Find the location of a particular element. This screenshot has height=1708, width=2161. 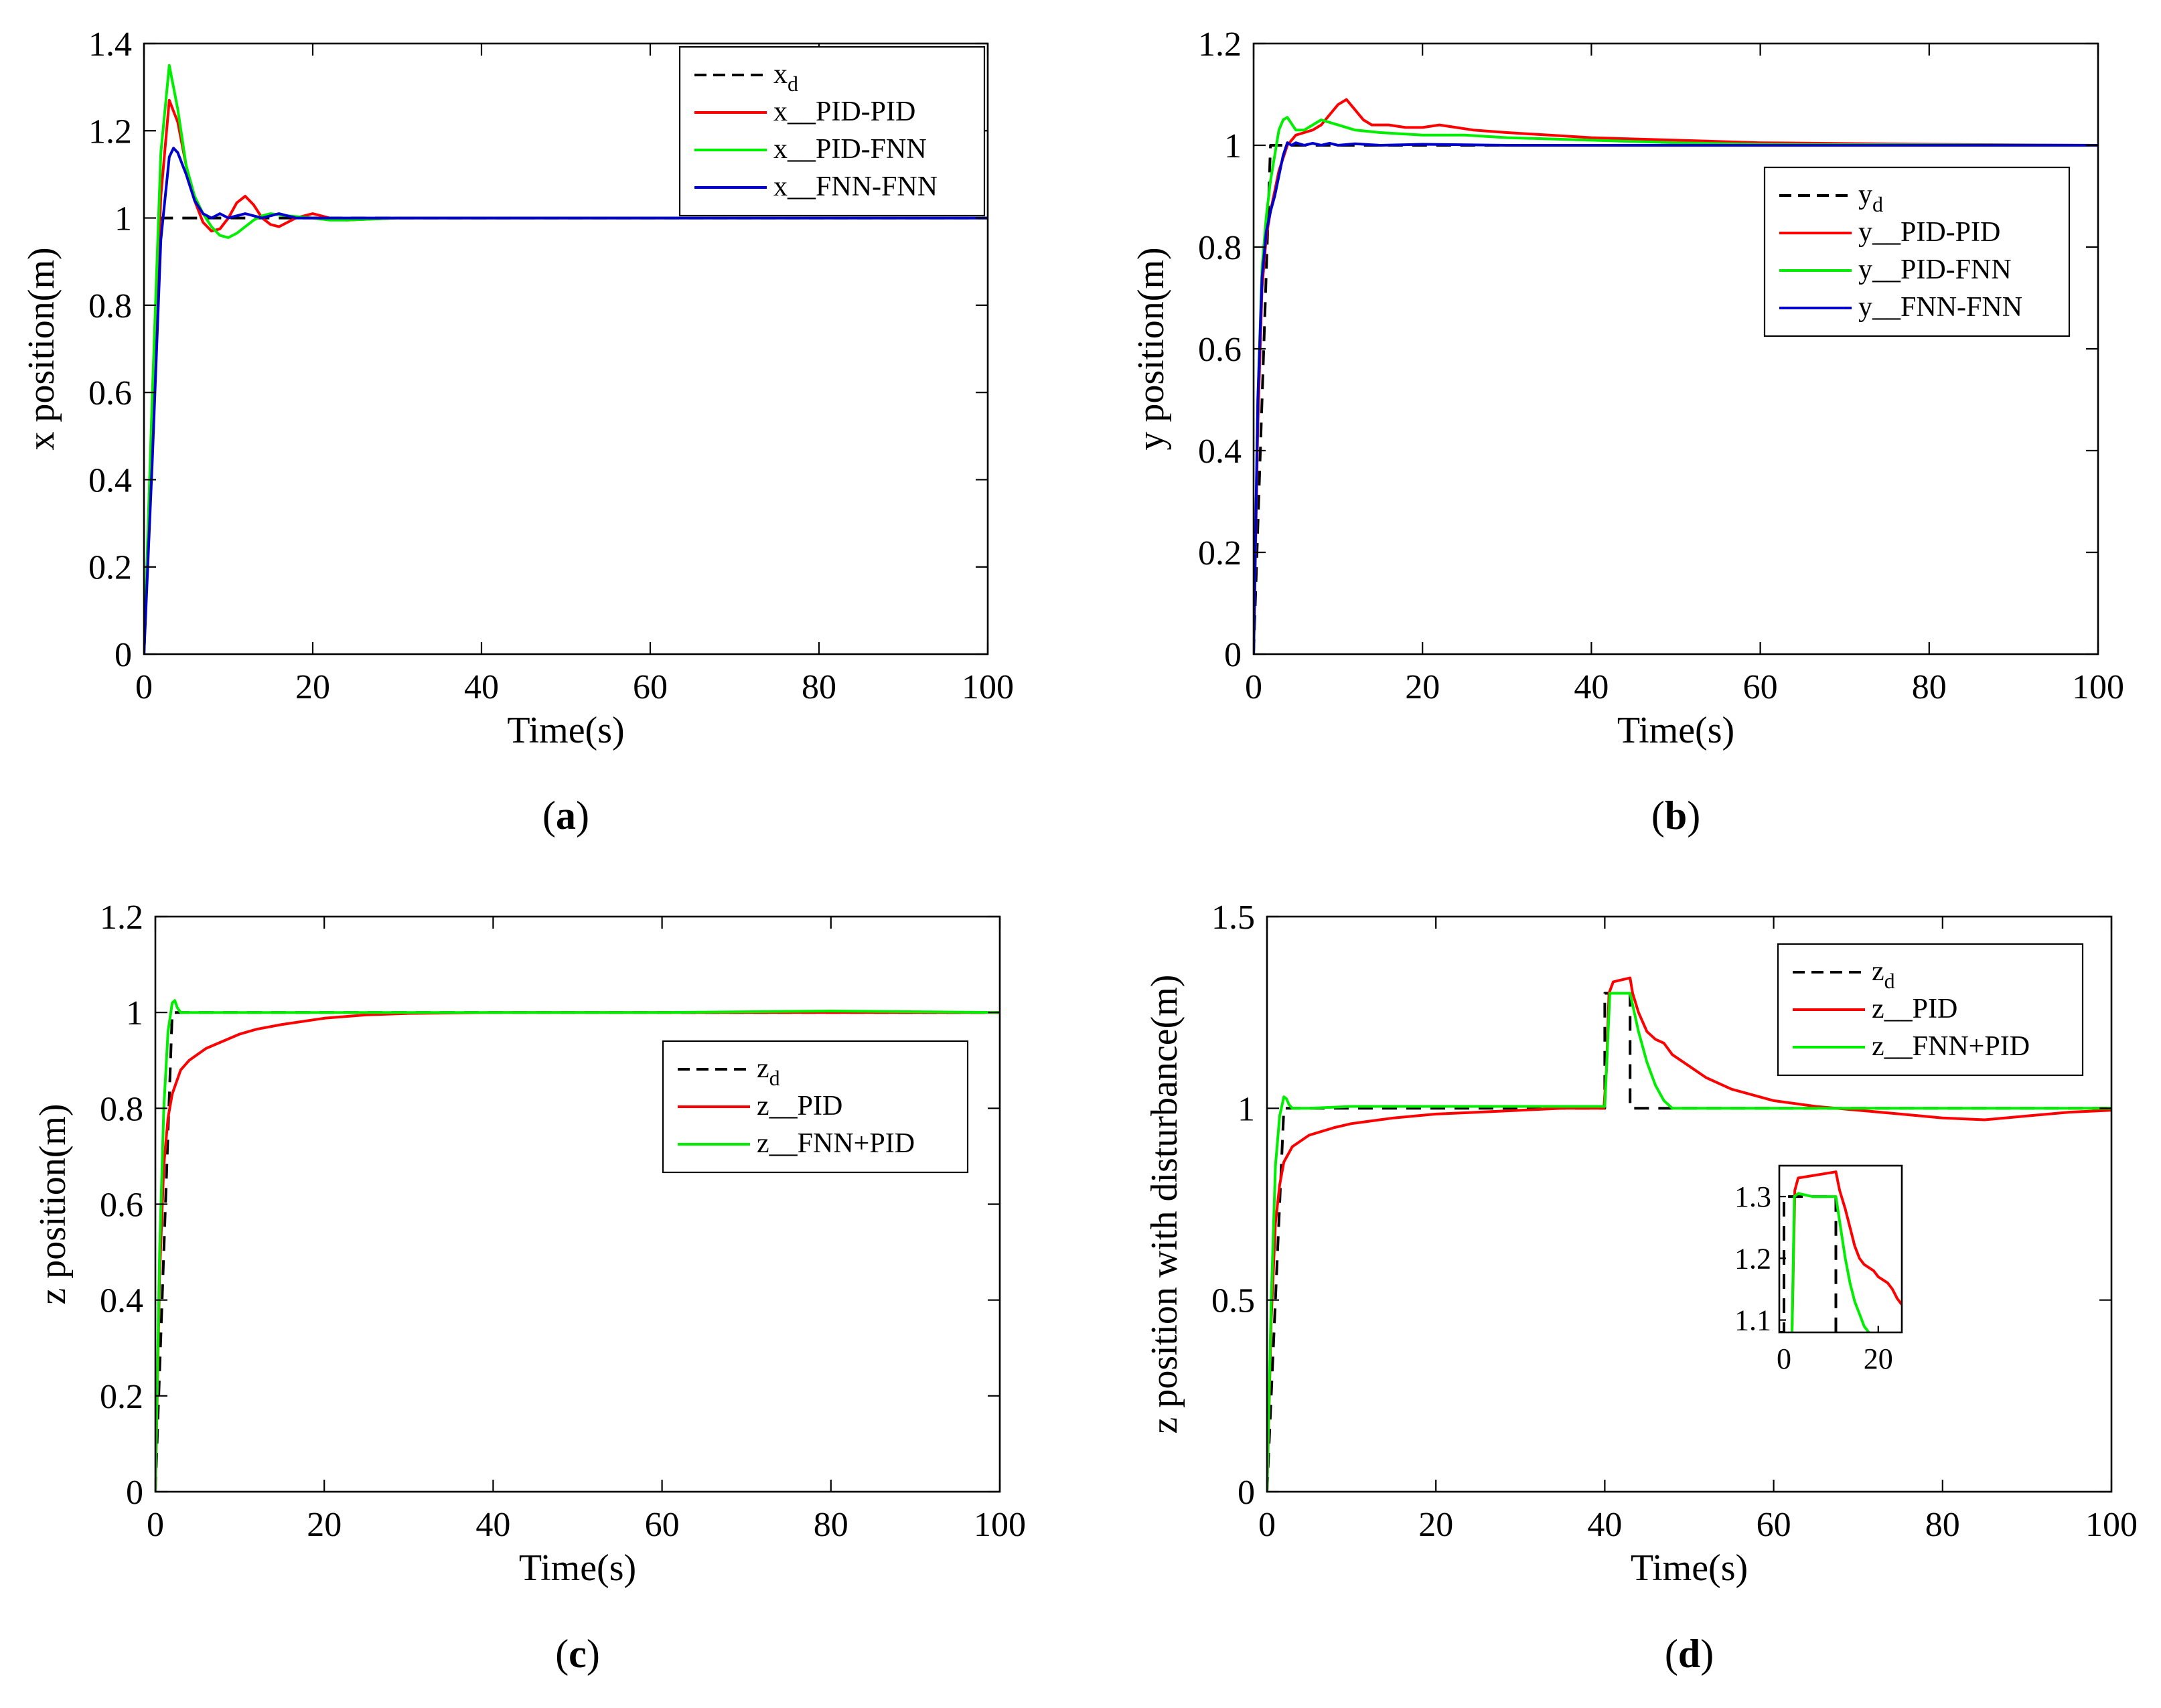

panel-a-xlabel: Time(s) is located at coordinates (565, 730).